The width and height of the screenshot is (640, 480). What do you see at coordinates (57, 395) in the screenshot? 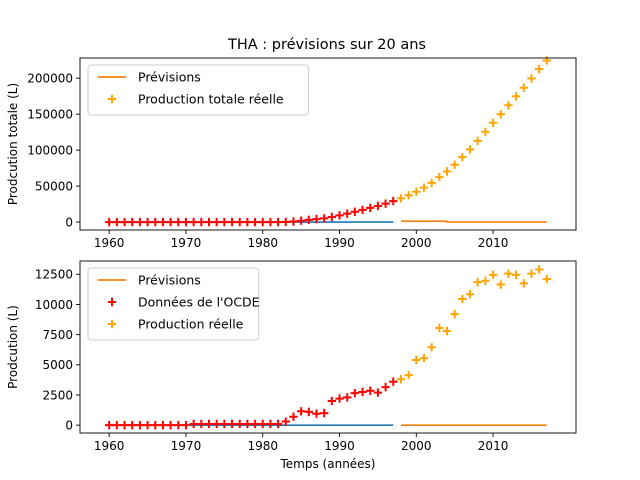
I see `y-tick-label: 2500` at bounding box center [57, 395].